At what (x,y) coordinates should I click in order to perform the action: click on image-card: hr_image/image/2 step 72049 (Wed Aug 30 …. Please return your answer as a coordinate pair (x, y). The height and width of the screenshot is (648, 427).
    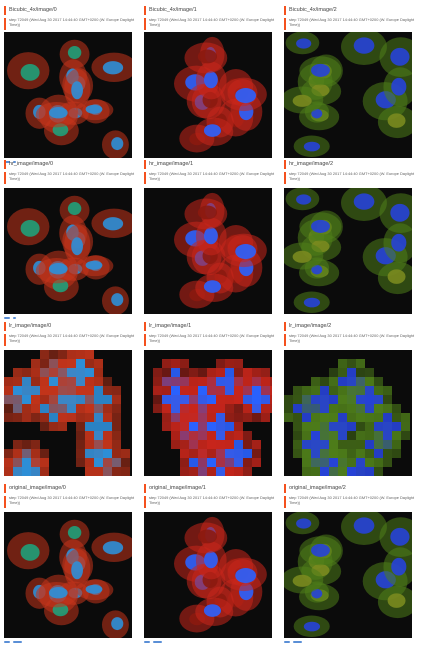
    Looking at the image, I should click on (353, 237).